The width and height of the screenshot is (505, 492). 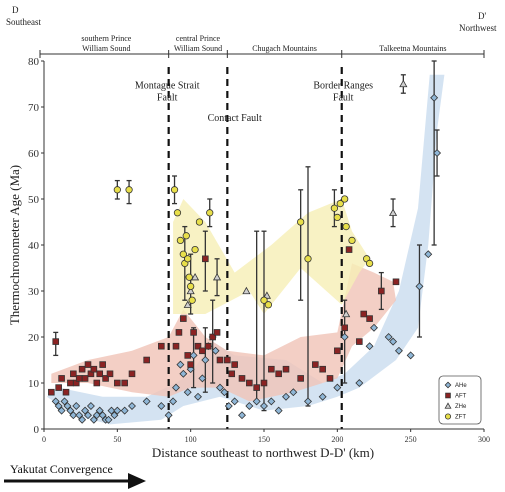 I want to click on legend-marker-zhe, so click(x=448, y=405).